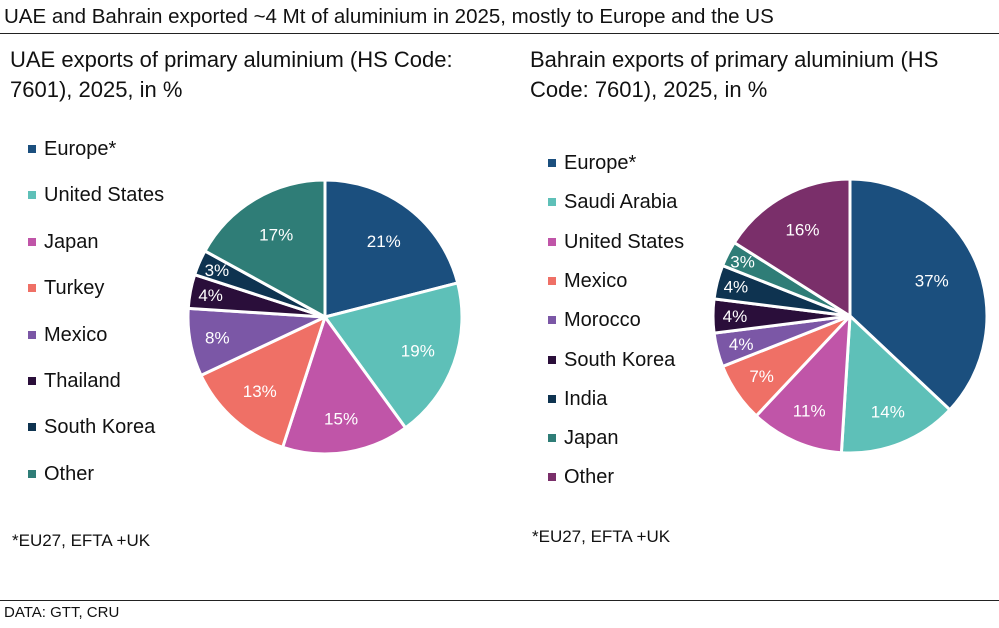 Image resolution: width=999 pixels, height=628 pixels. I want to click on data-label: 13%, so click(260, 391).